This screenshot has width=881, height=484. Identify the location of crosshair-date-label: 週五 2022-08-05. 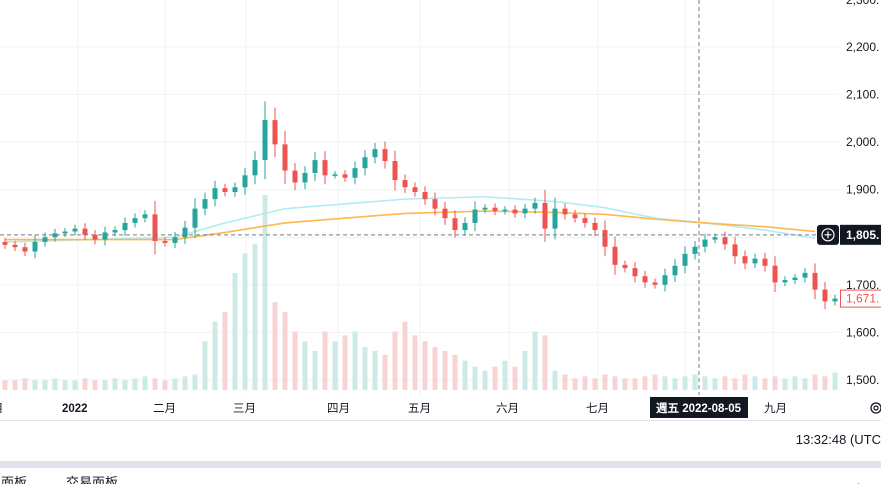
(699, 408).